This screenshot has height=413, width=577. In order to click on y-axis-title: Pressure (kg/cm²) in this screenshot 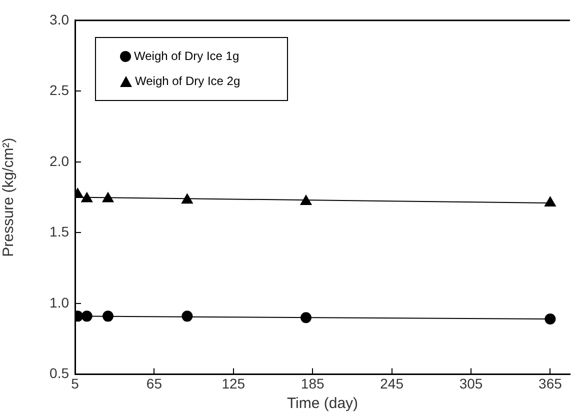, I will do `click(9, 197)`.